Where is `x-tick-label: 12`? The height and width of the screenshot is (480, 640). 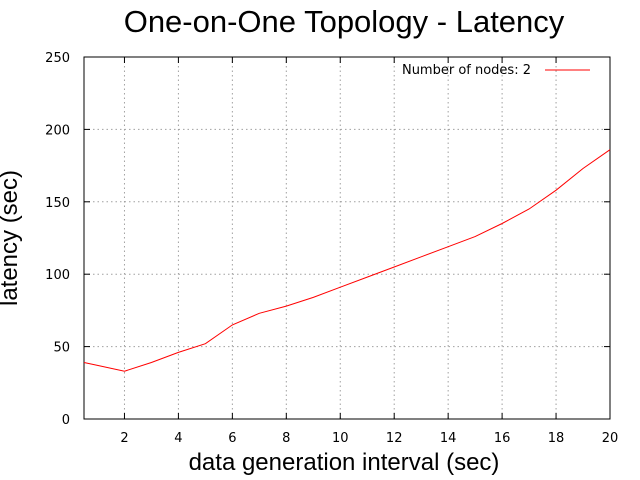
x-tick-label: 12 is located at coordinates (394, 438).